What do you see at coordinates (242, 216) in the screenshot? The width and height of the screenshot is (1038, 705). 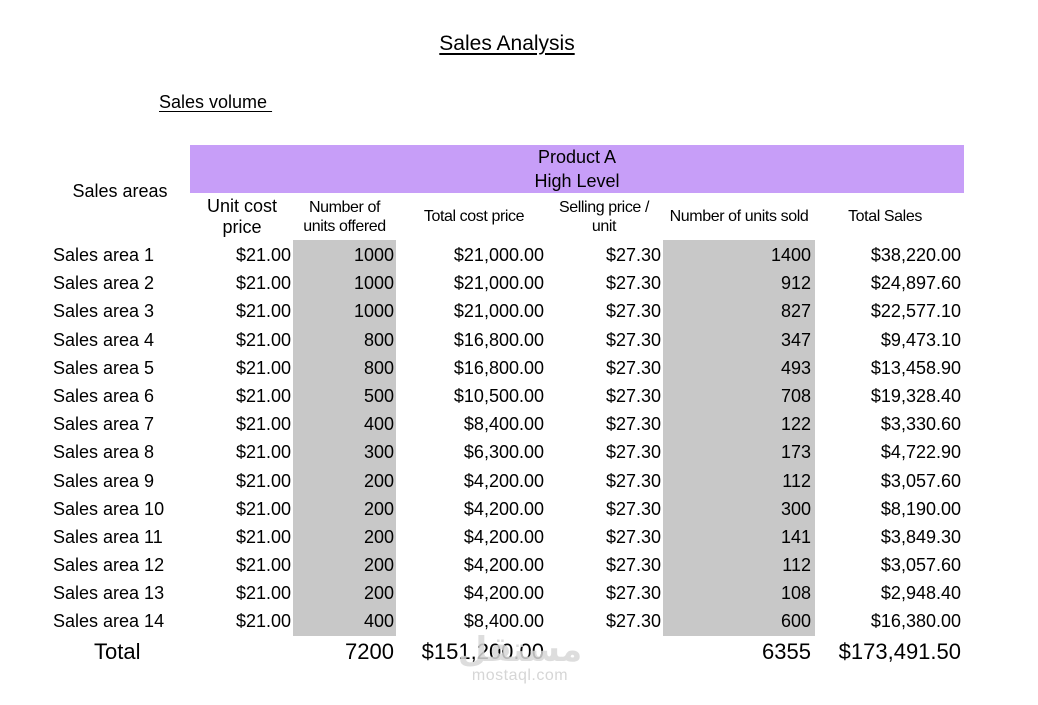 I see `col-header-unit-cost: Unit cost price` at bounding box center [242, 216].